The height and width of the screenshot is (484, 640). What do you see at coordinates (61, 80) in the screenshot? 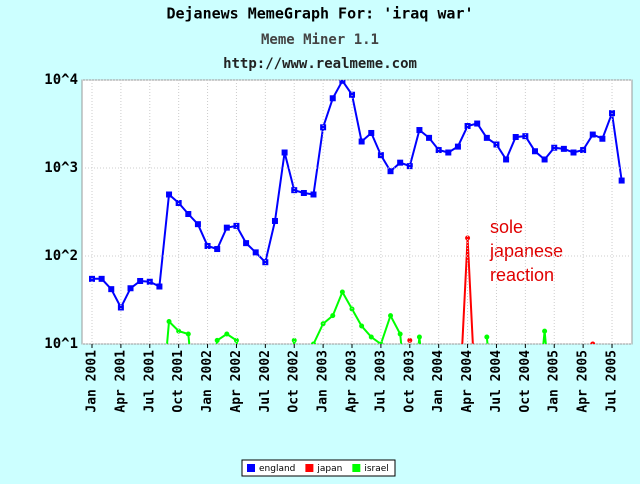
I see `y-tick-label: 10^4` at bounding box center [61, 80].